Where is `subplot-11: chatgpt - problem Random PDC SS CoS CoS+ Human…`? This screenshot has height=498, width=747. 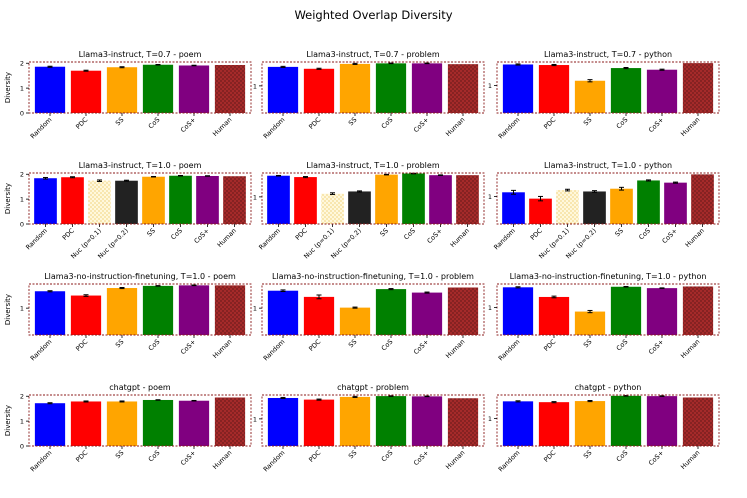 subplot-11: chatgpt - problem Random PDC SS CoS CoS+ Human… is located at coordinates (369, 428).